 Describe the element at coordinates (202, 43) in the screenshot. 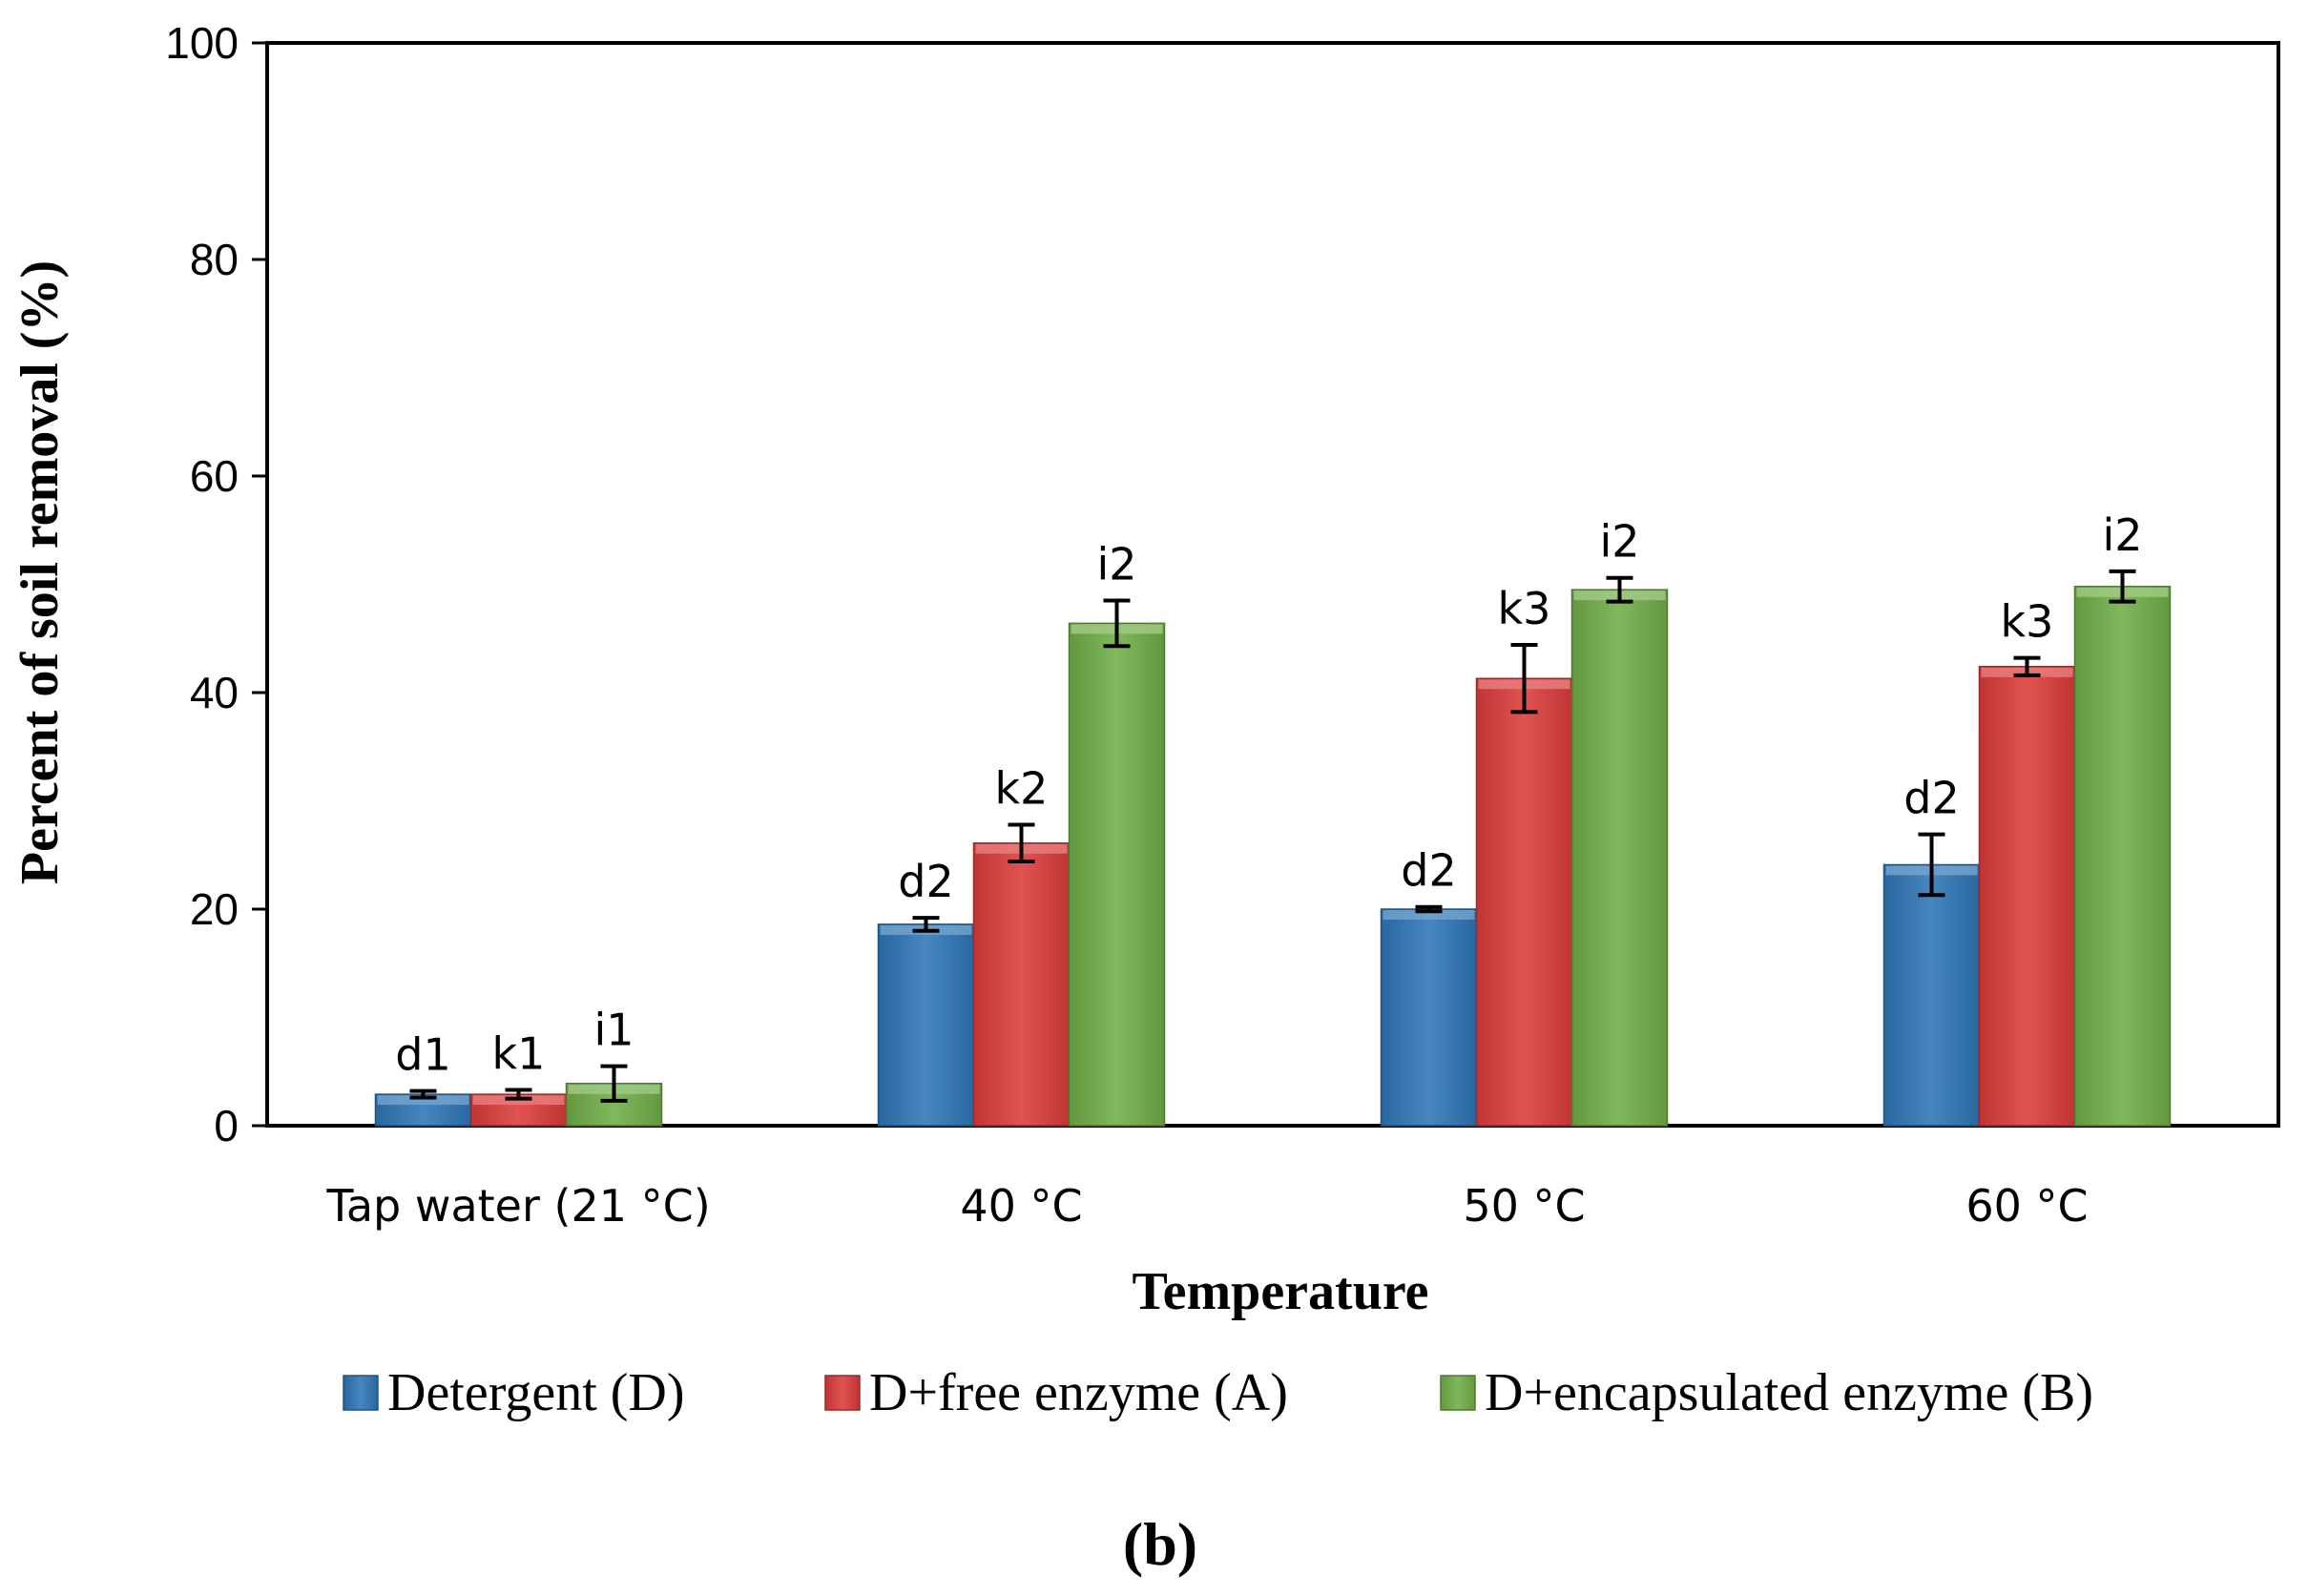

I see `y-tick-label: 100` at that location.